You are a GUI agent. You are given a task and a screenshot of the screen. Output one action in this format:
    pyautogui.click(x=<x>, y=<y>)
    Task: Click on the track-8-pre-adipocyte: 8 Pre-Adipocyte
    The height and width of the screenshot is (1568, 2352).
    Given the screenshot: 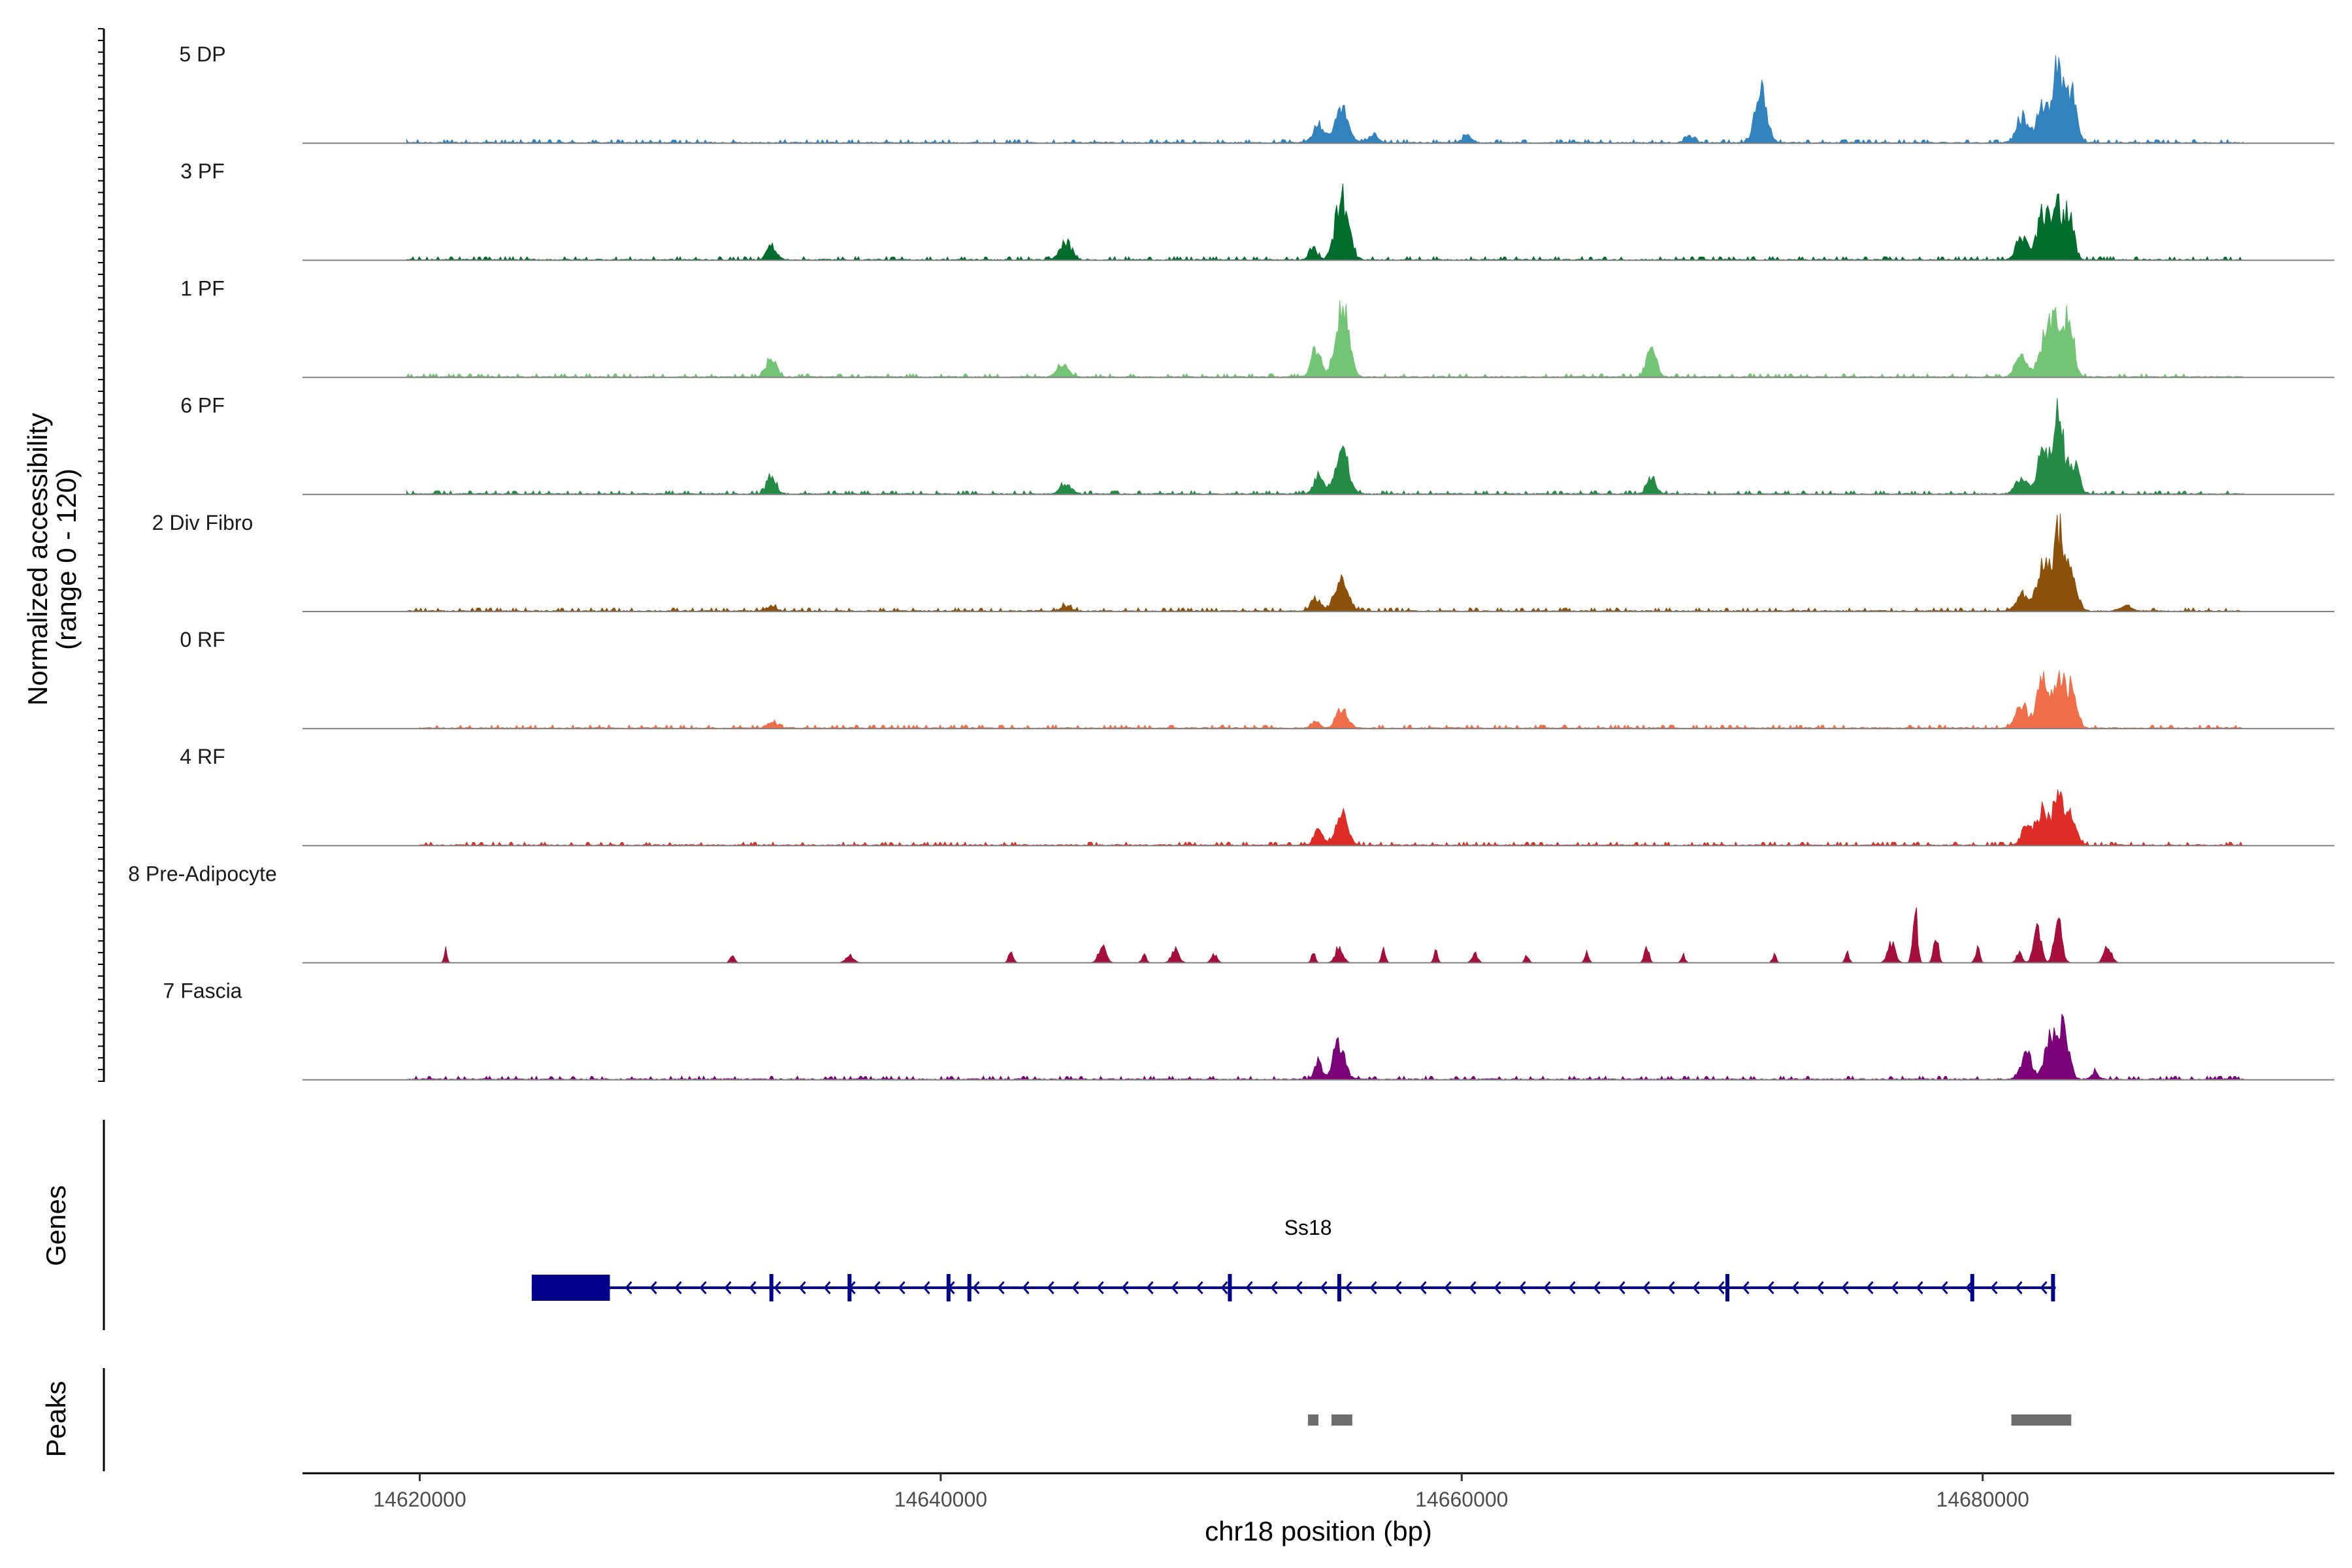 What is the action you would take?
    pyautogui.click(x=1231, y=913)
    